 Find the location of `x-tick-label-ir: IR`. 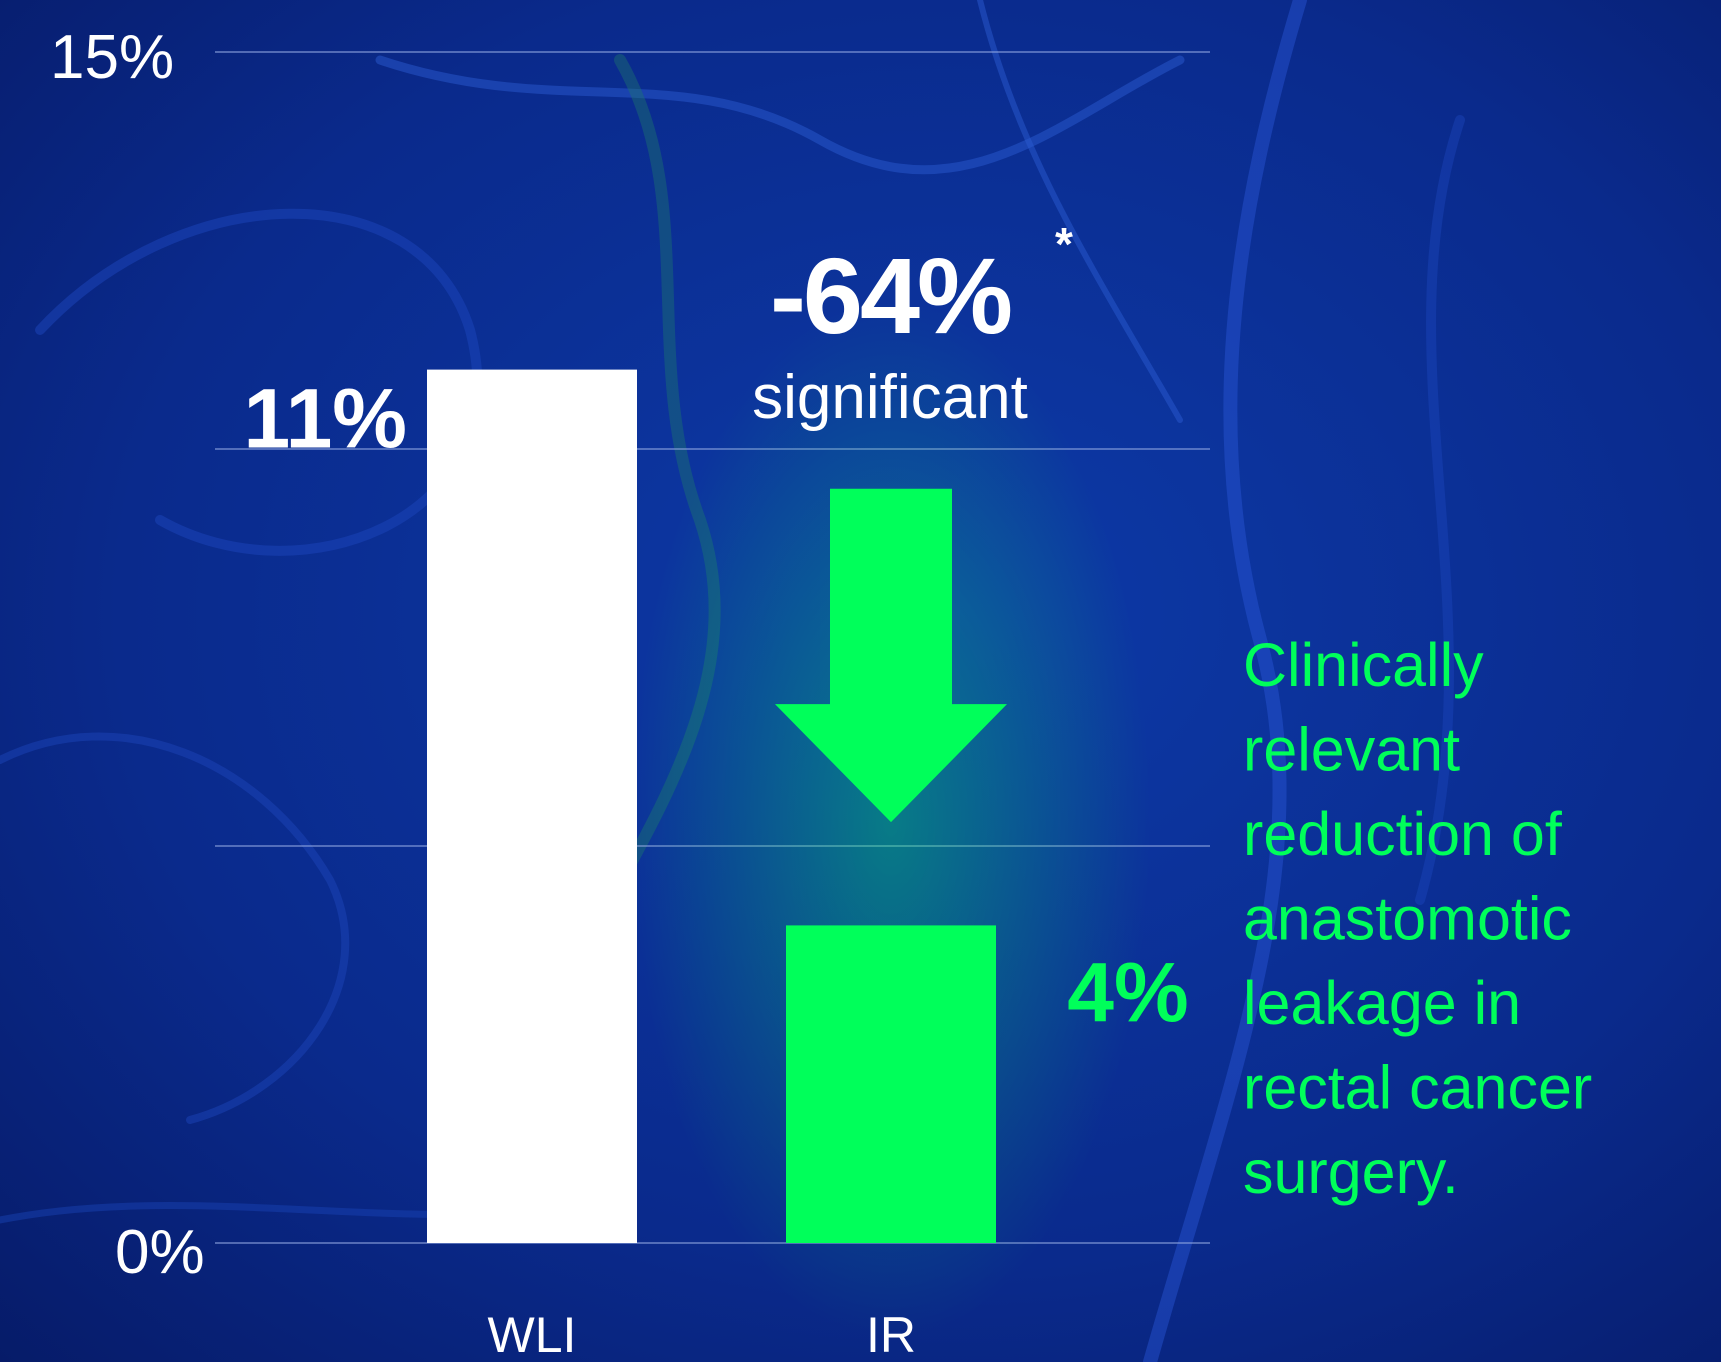

x-tick-label-ir: IR is located at coordinates (891, 1334).